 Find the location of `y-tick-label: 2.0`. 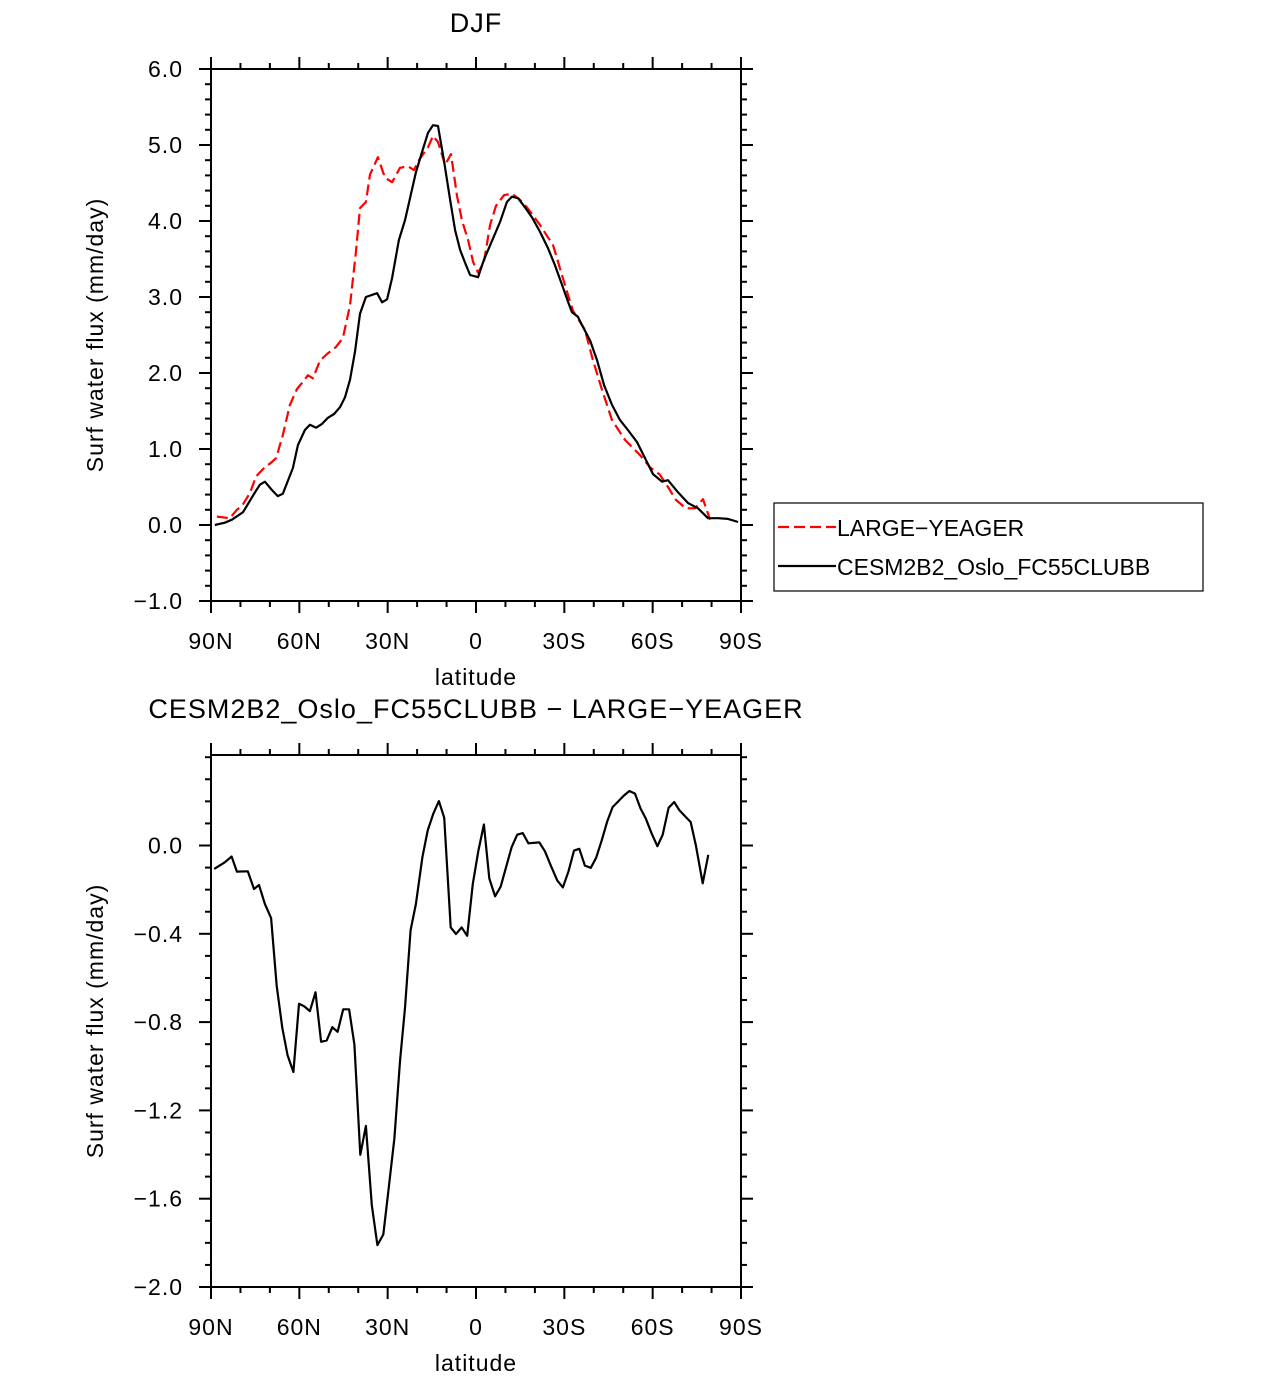

y-tick-label: 2.0 is located at coordinates (165, 373).